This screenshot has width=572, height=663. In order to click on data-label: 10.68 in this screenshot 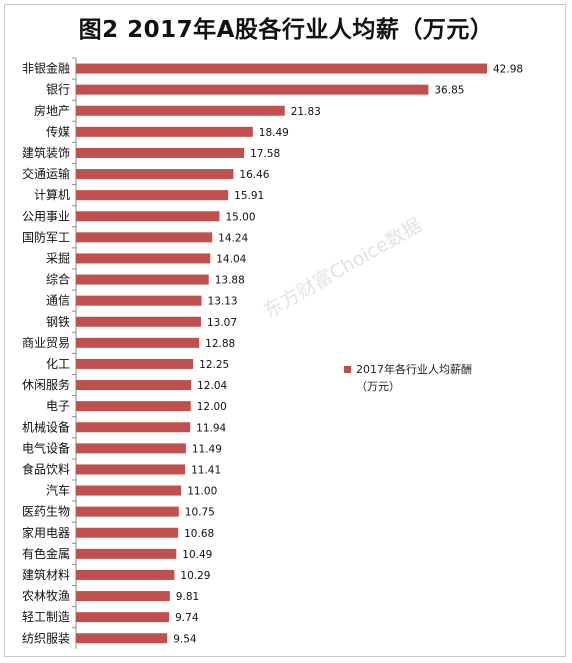, I will do `click(199, 534)`.